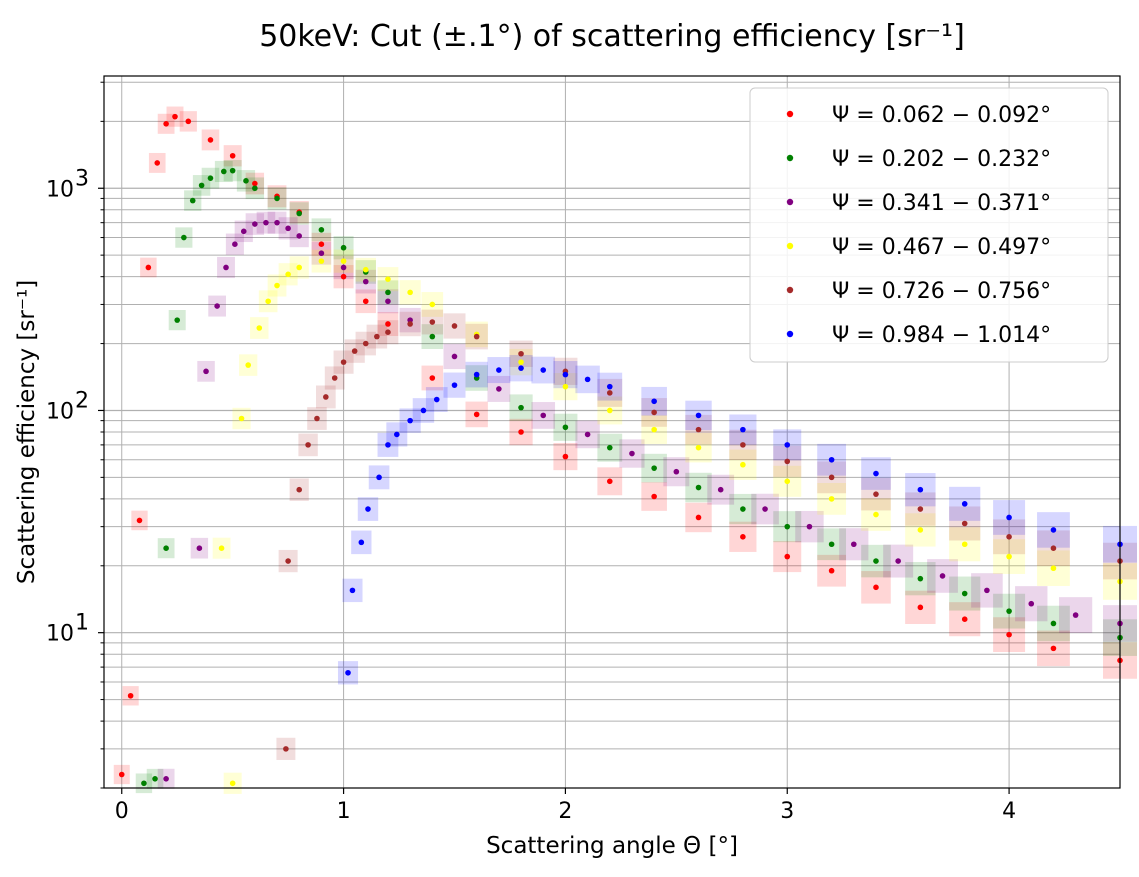 This screenshot has width=1139, height=877. Describe the element at coordinates (344, 811) in the screenshot. I see `x-tick-label: 1` at that location.